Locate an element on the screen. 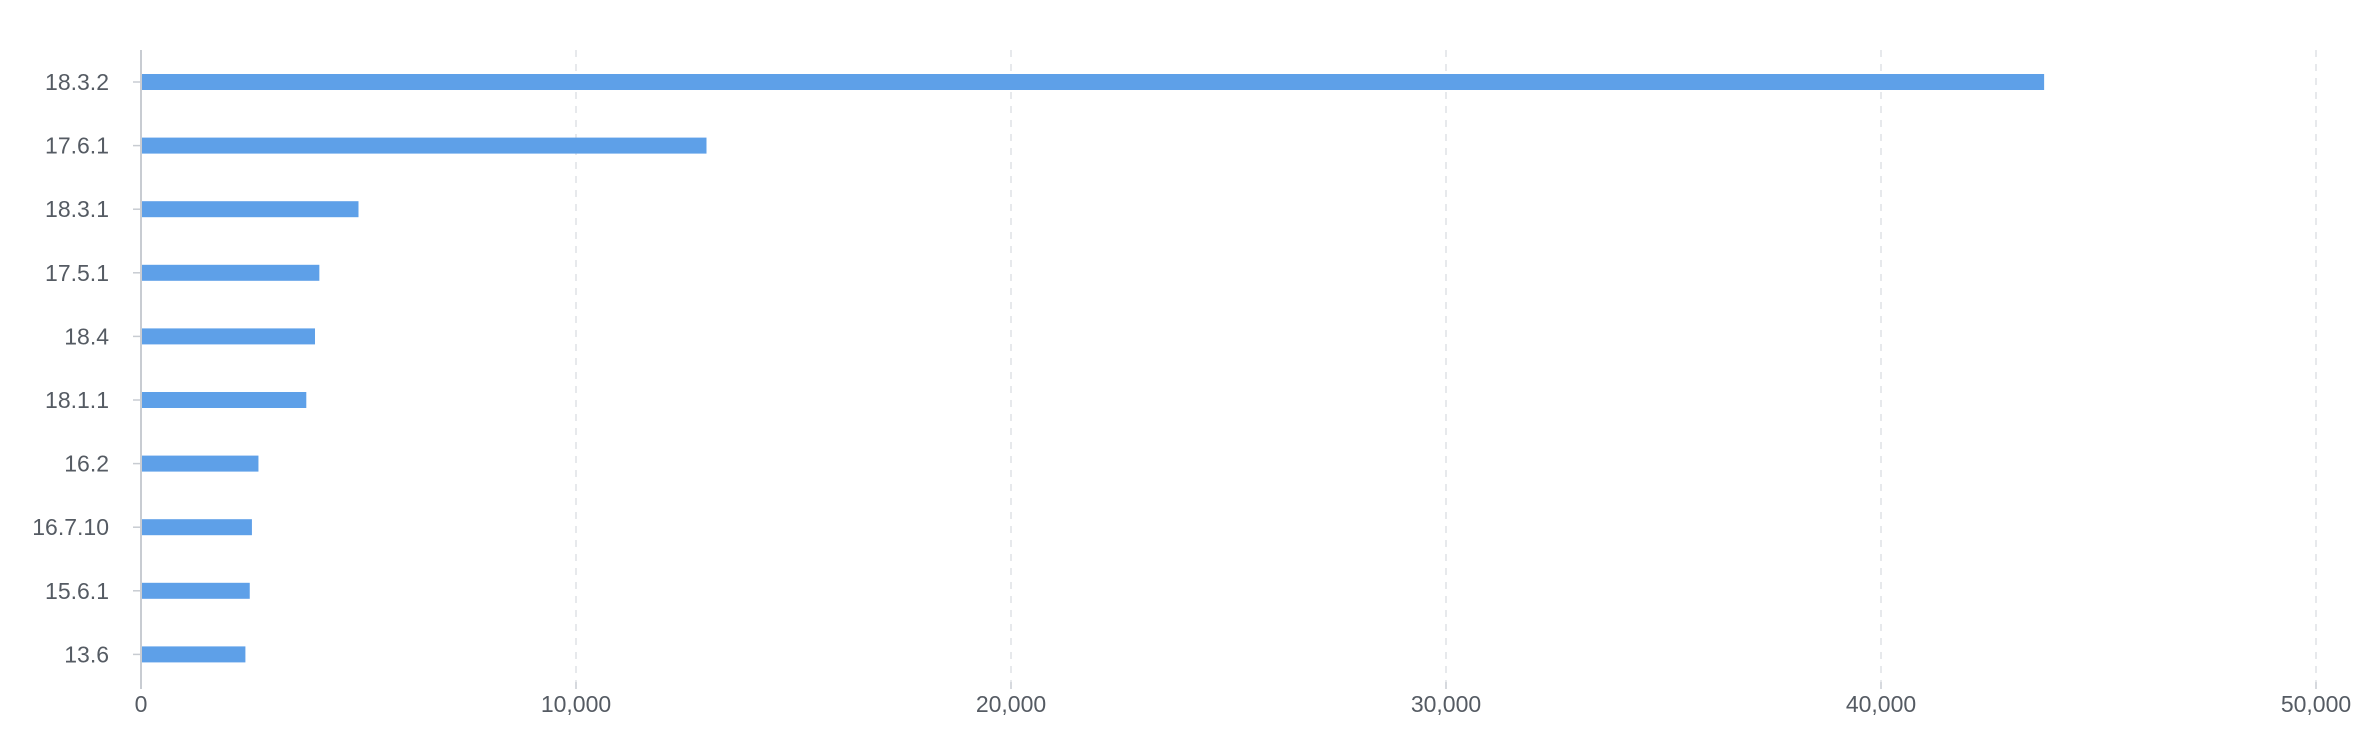 The height and width of the screenshot is (746, 2376). x-tick-label: 40,000 is located at coordinates (1881, 704).